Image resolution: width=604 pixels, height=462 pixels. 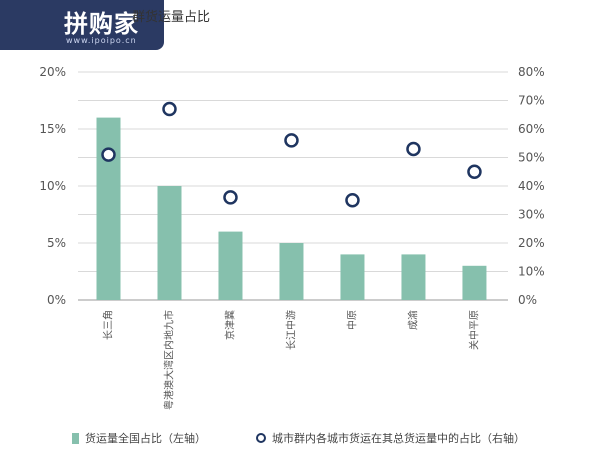 What do you see at coordinates (531, 129) in the screenshot?
I see `right-tick-label: 60%` at bounding box center [531, 129].